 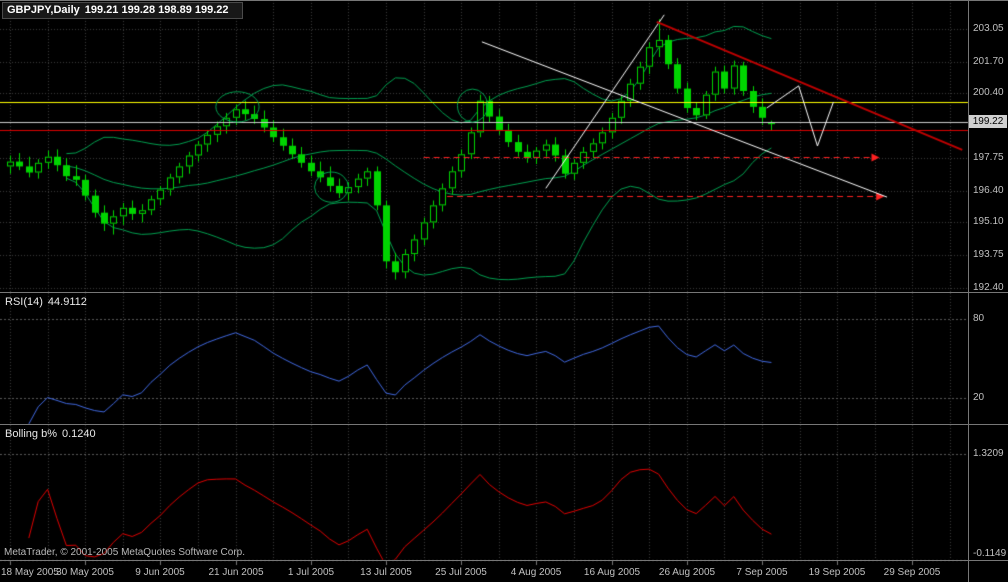 I want to click on rsi-indicator-name: RSI(14), so click(x=24, y=302).